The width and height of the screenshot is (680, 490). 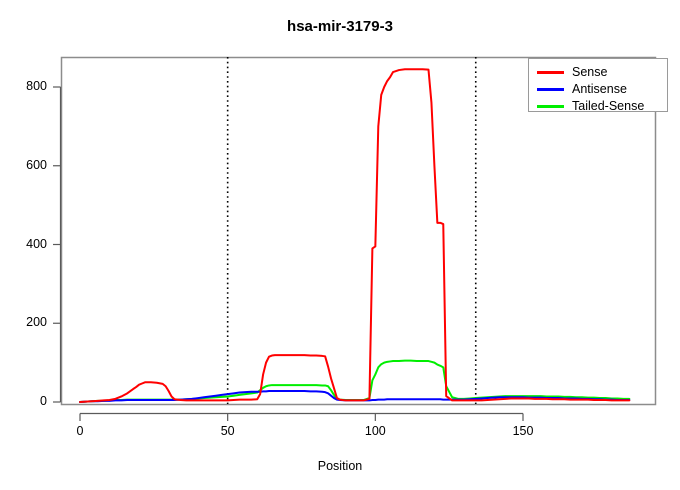 What do you see at coordinates (36, 322) in the screenshot?
I see `y-tick-label: 200` at bounding box center [36, 322].